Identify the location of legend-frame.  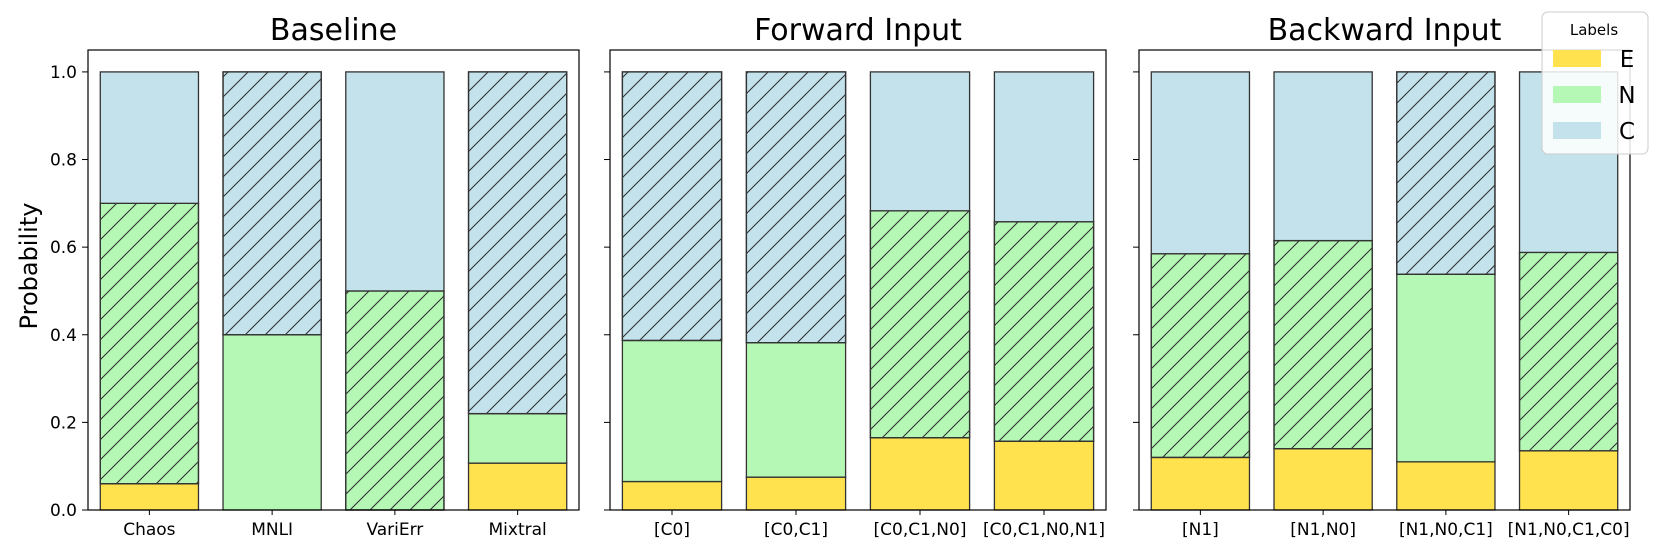
(1595, 83).